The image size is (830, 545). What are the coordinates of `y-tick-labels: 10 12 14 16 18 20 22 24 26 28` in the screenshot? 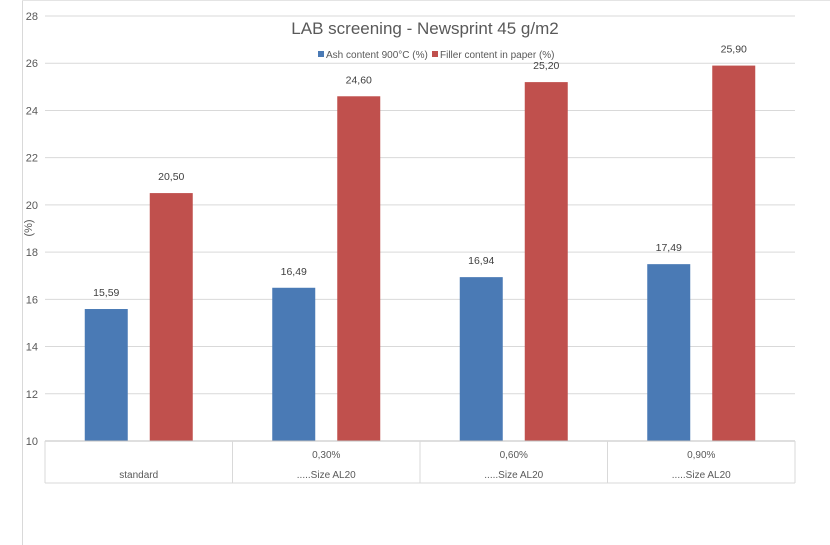 It's located at (32, 229).